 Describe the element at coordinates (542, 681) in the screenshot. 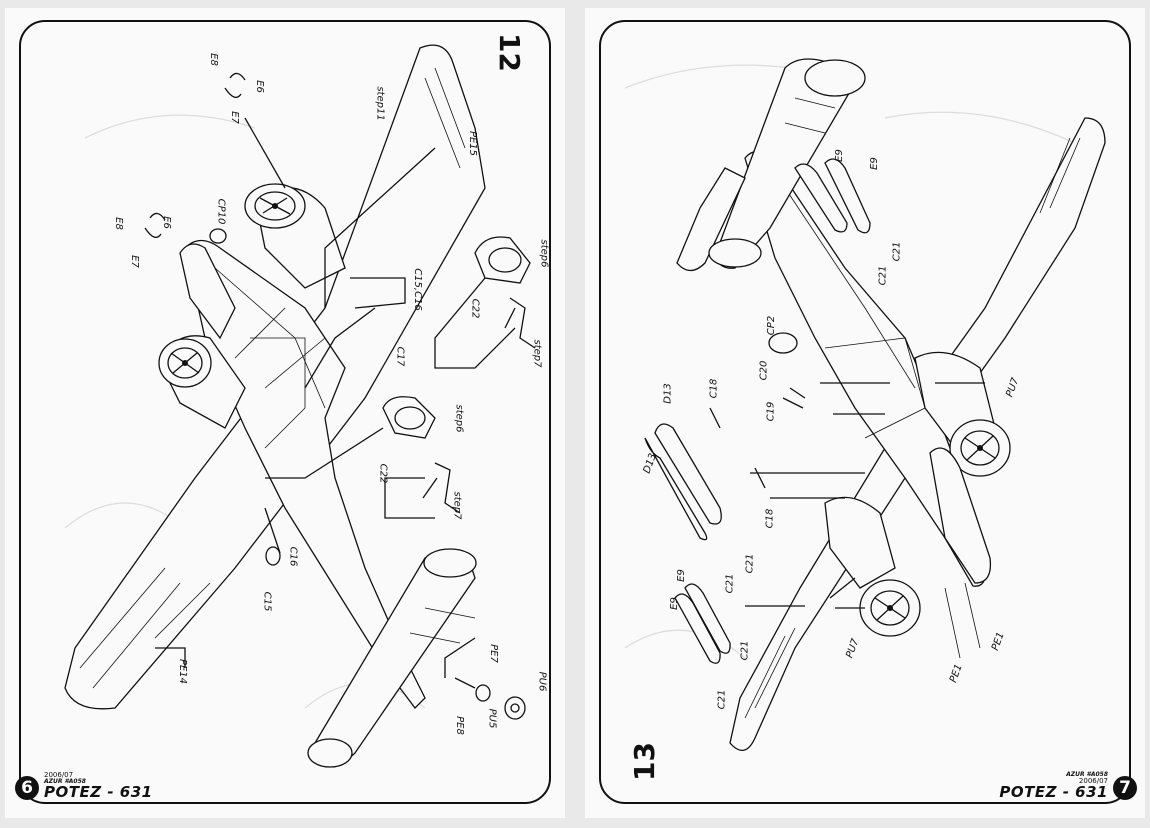

I see `label-pu6: PU6` at that location.